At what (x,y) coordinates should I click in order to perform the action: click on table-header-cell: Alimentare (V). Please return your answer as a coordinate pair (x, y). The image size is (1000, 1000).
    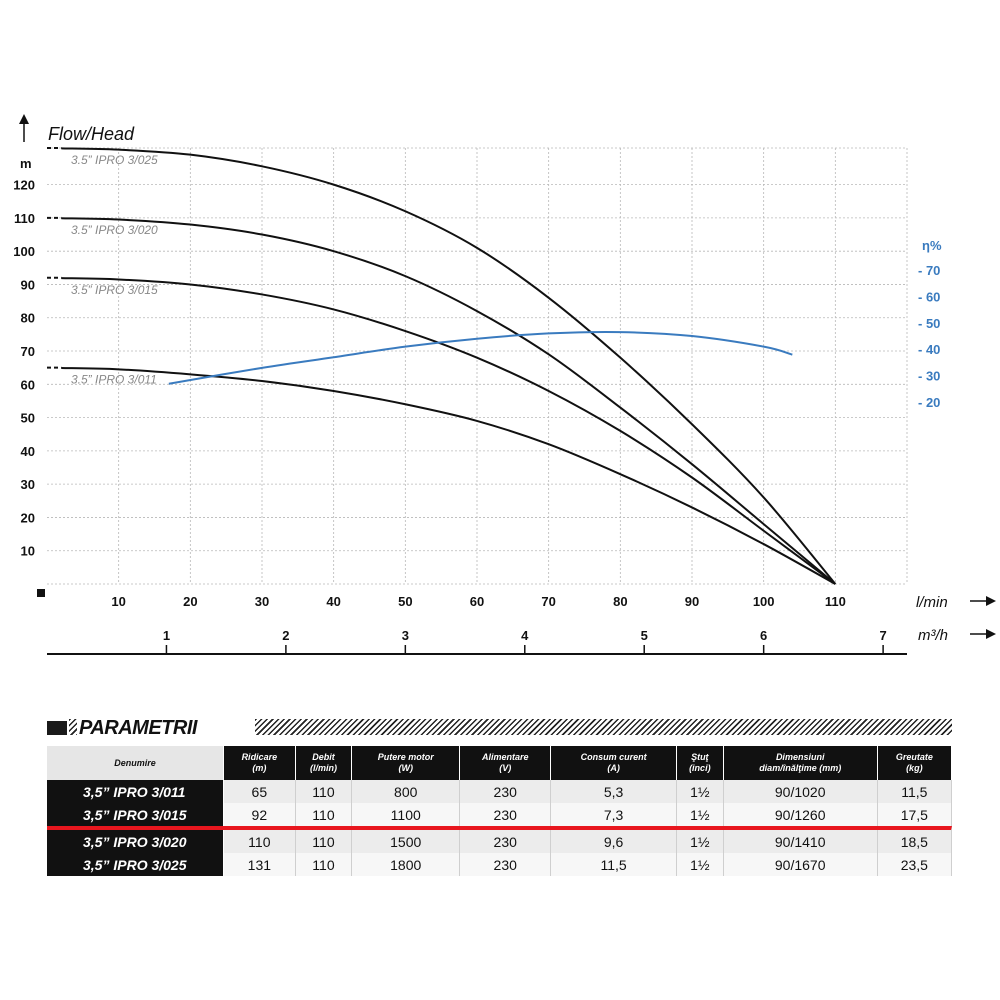
    Looking at the image, I should click on (506, 763).